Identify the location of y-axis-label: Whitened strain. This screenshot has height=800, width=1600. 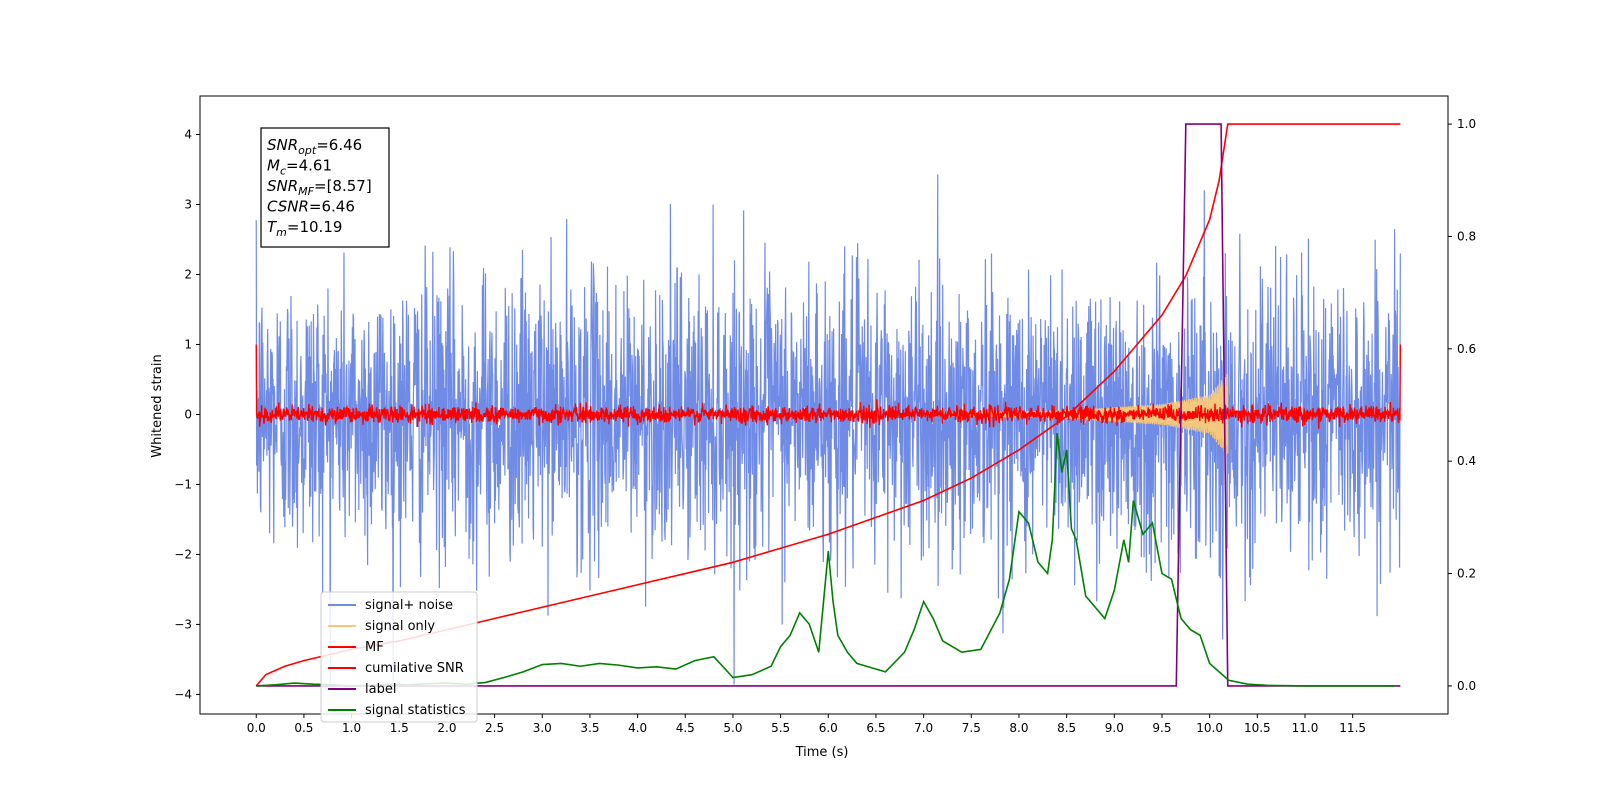
(157, 405).